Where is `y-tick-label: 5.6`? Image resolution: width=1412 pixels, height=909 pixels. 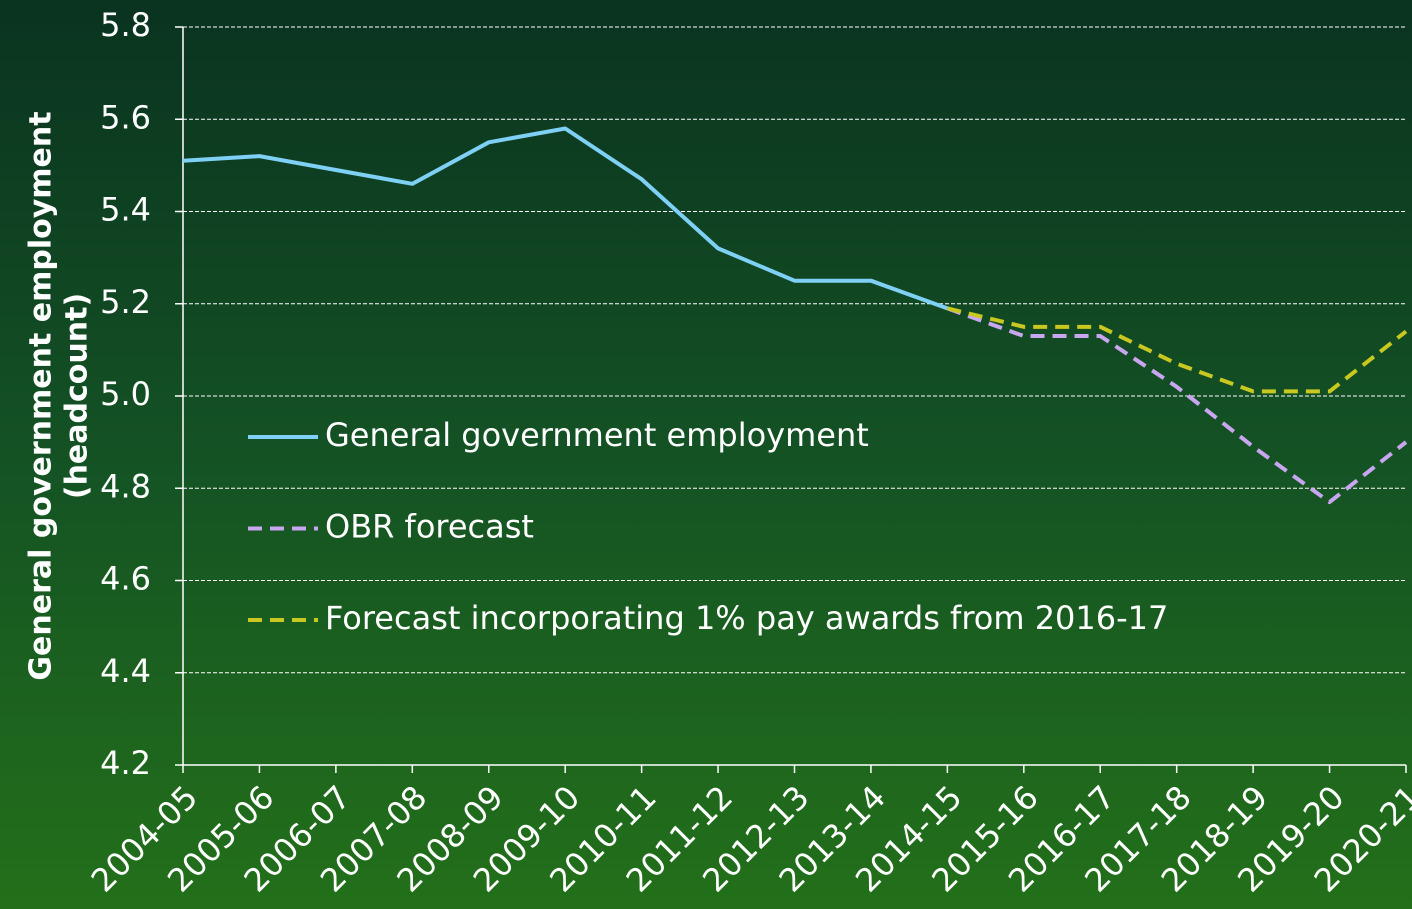
y-tick-label: 5.6 is located at coordinates (125, 117).